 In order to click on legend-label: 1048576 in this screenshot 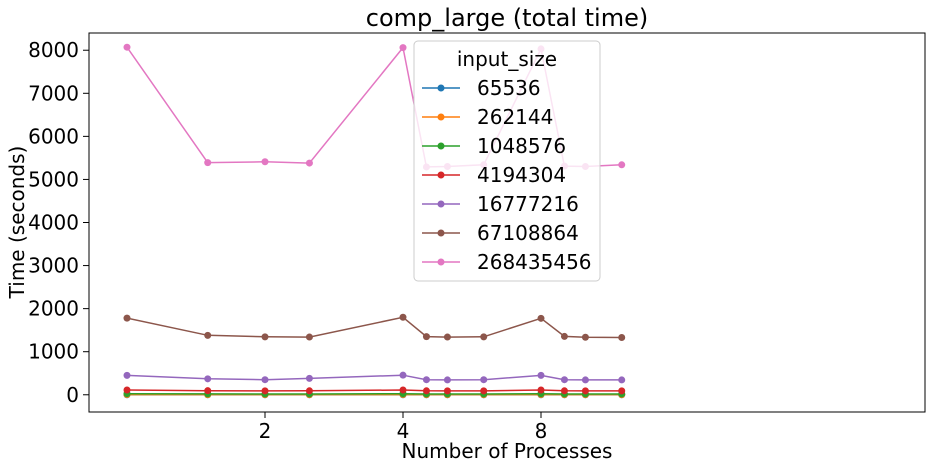, I will do `click(521, 146)`.